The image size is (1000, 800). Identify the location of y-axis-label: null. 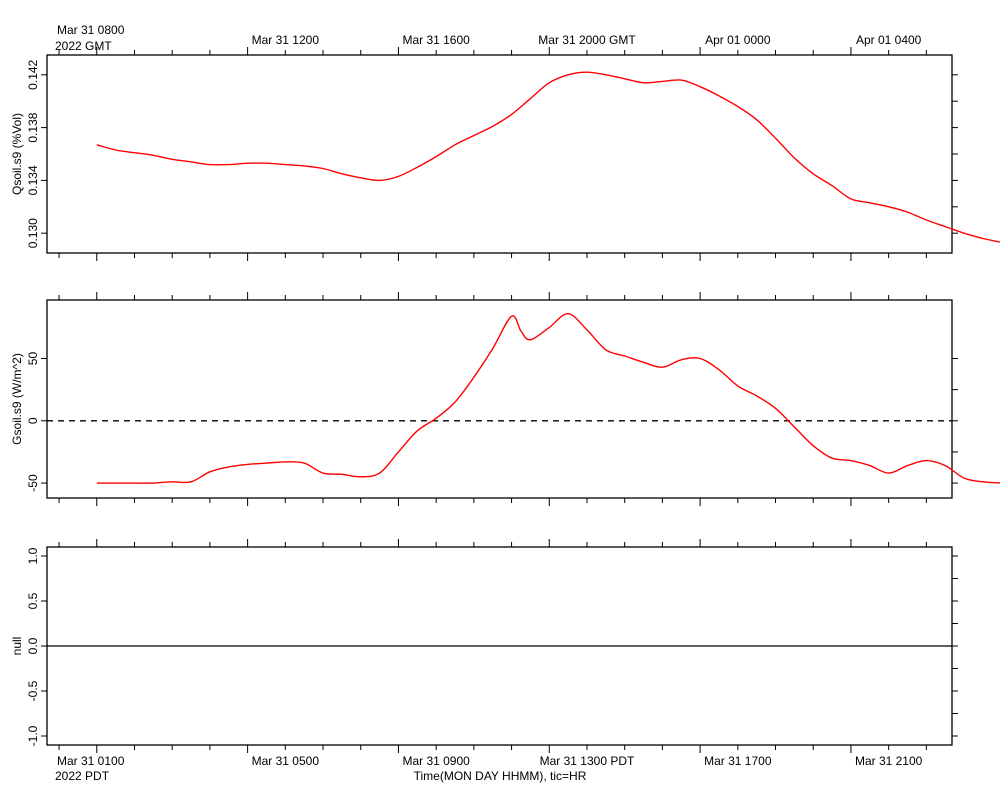
(17, 646).